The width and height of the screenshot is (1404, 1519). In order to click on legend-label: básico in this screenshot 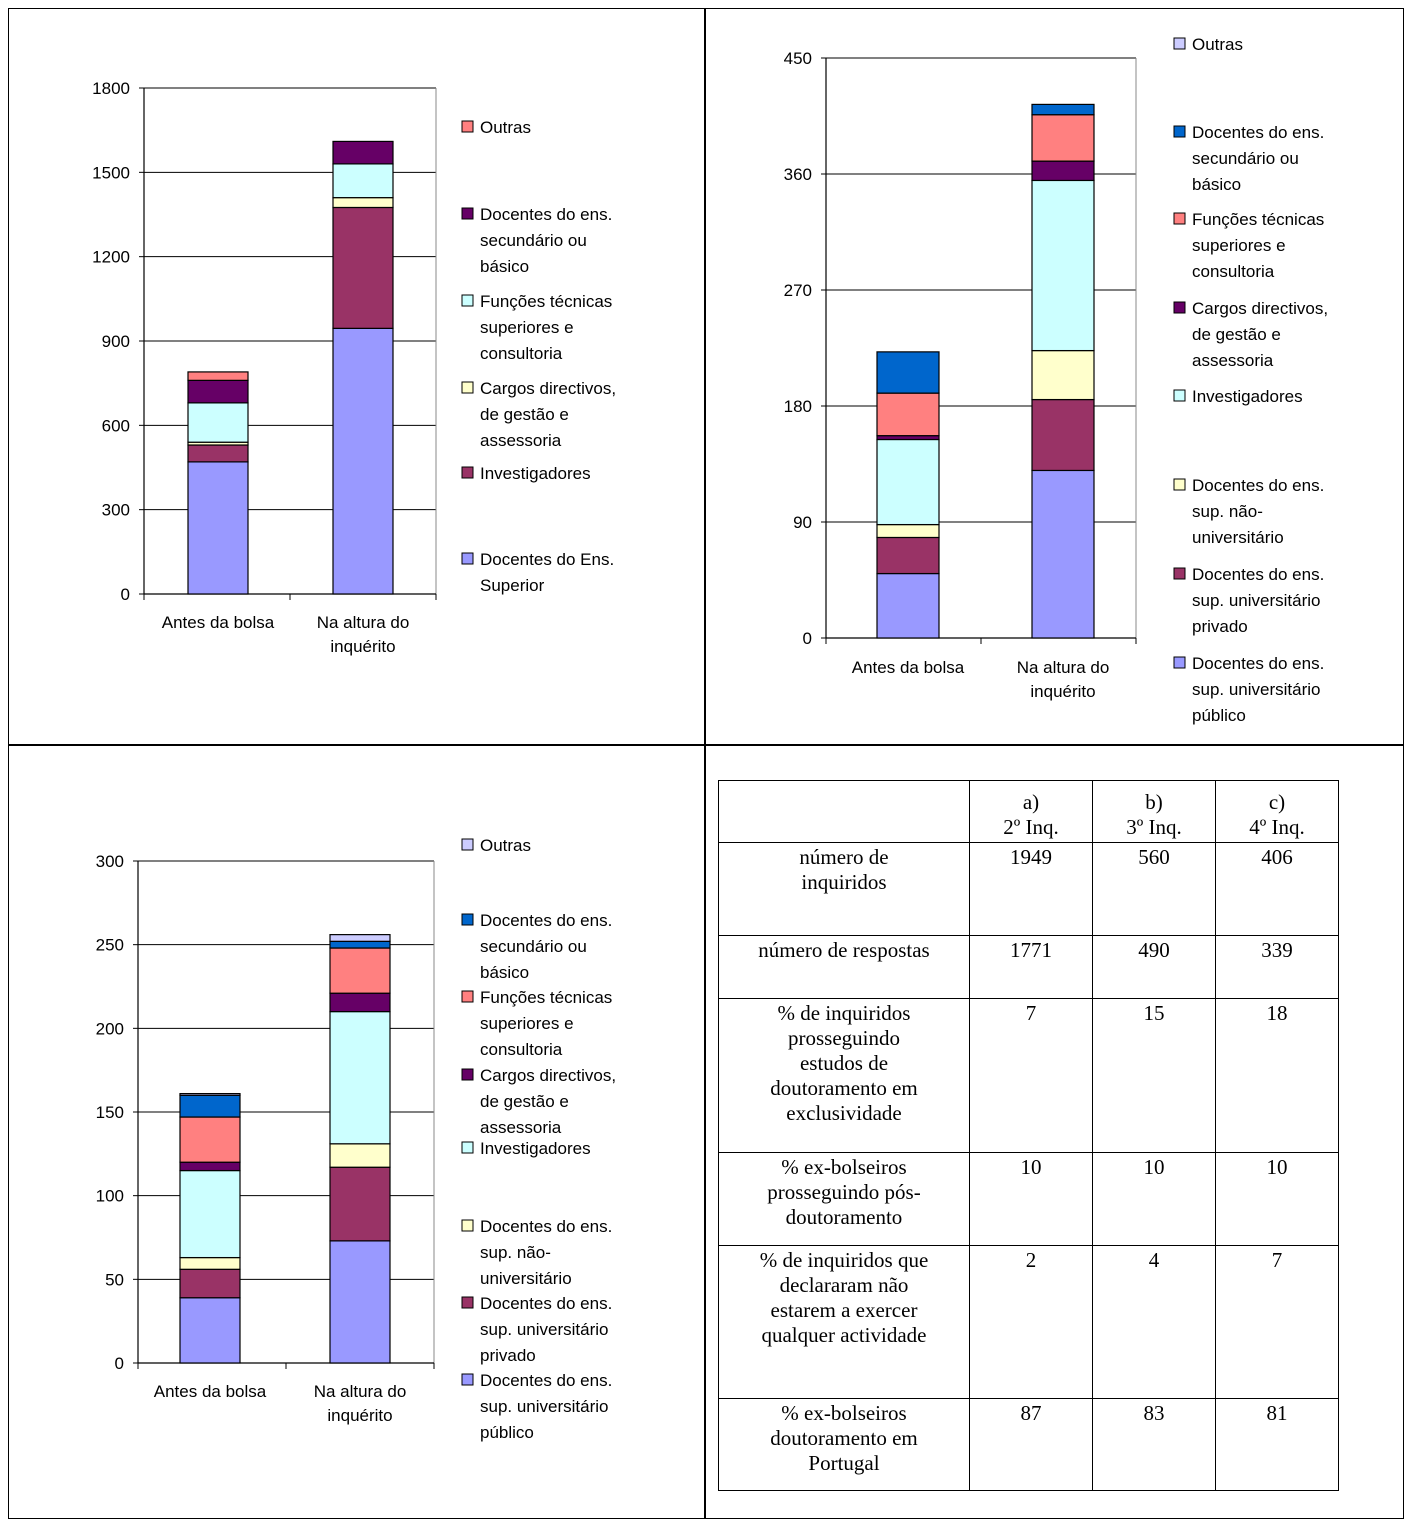, I will do `click(504, 972)`.